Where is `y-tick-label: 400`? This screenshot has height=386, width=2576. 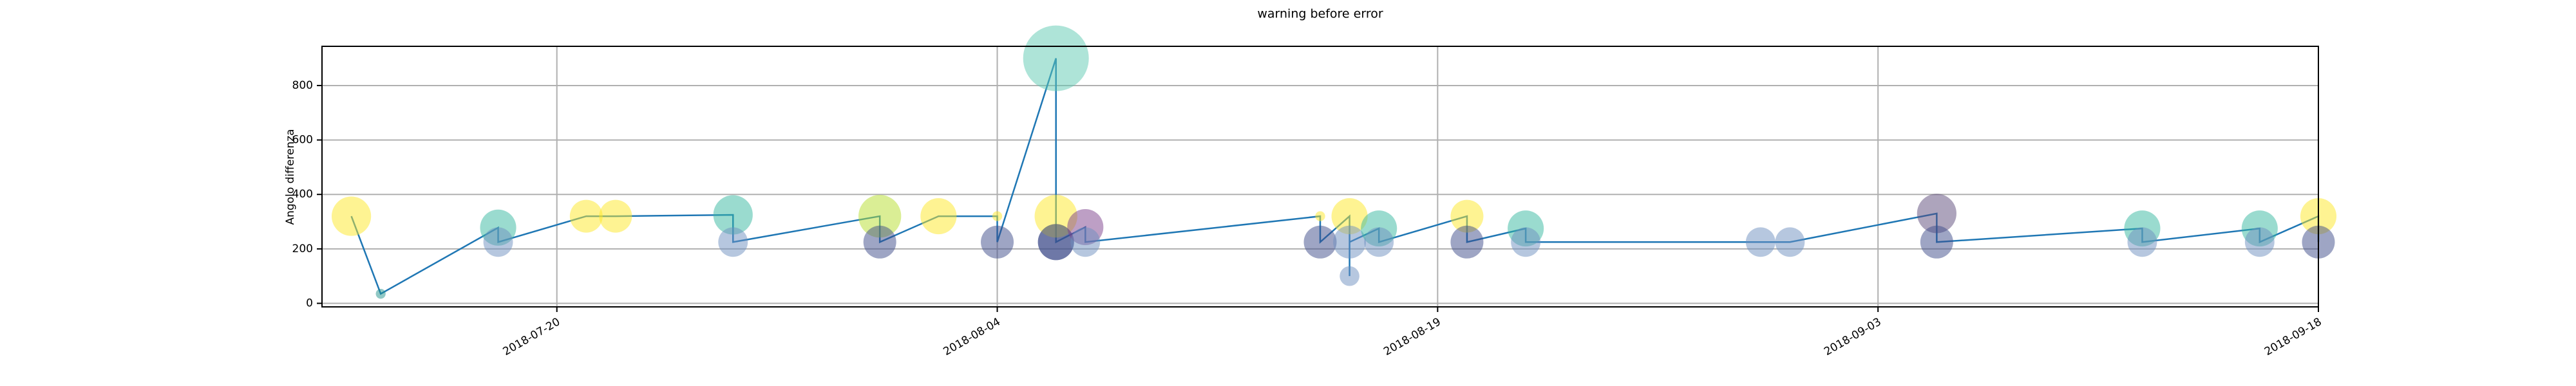 y-tick-label: 400 is located at coordinates (302, 194).